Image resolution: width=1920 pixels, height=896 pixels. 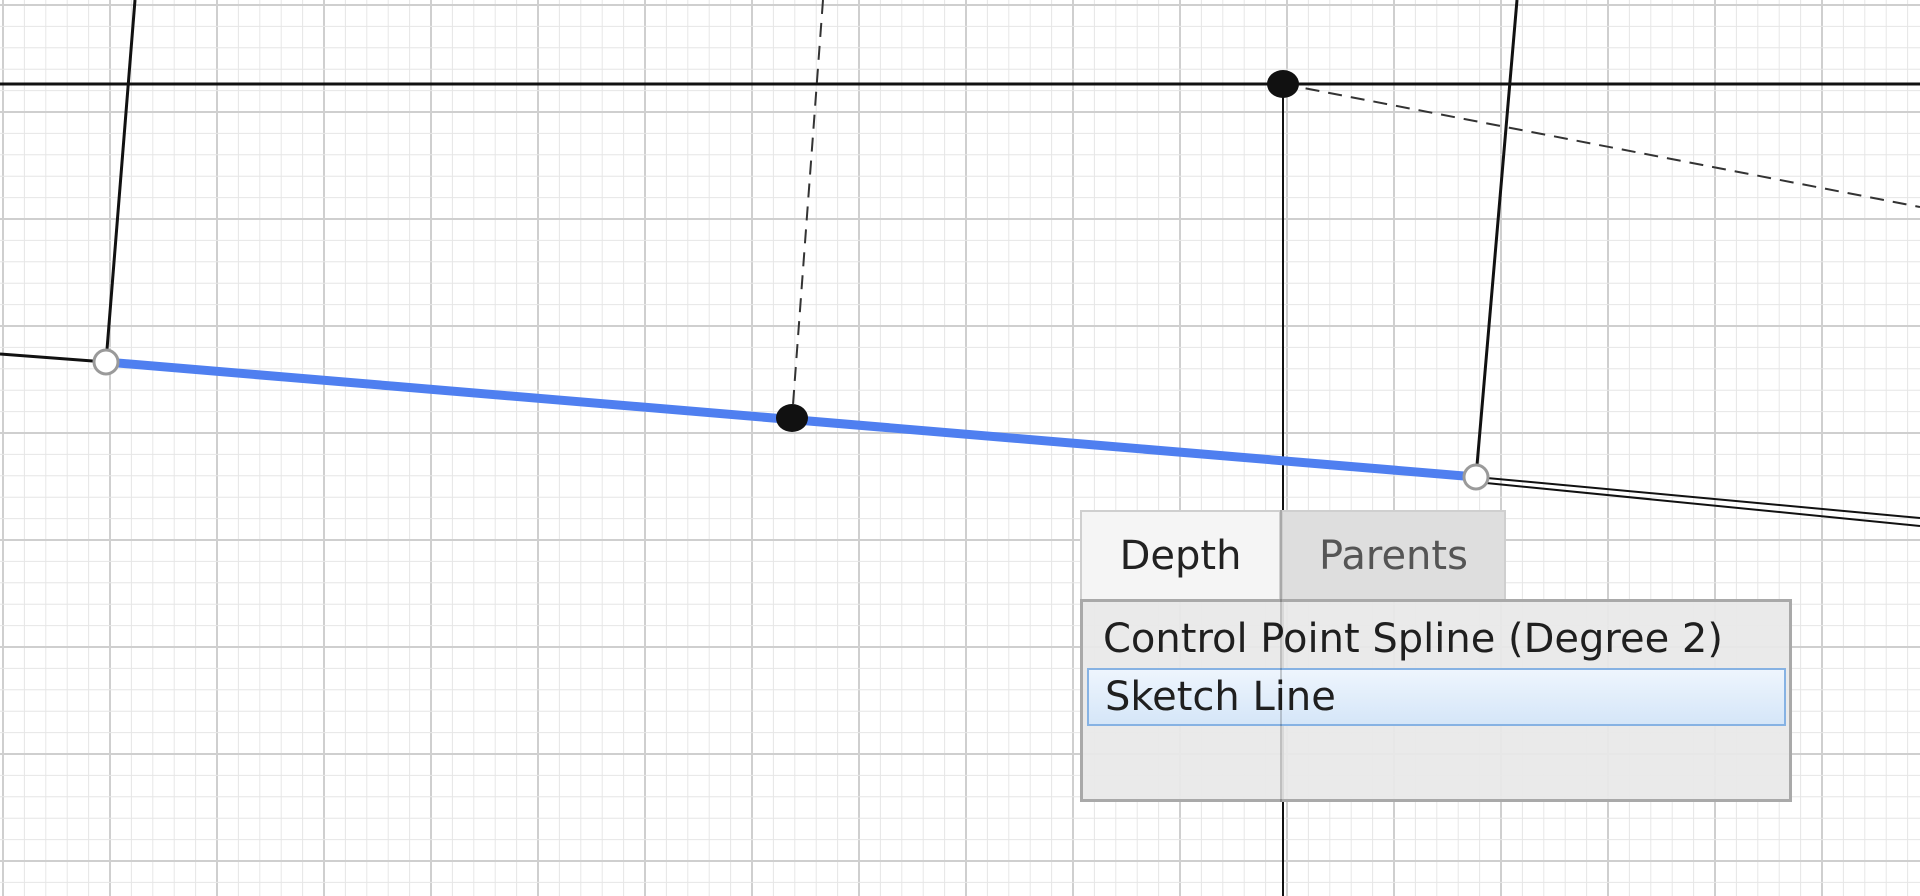 What do you see at coordinates (1476, 477) in the screenshot?
I see `line-endpoint-right` at bounding box center [1476, 477].